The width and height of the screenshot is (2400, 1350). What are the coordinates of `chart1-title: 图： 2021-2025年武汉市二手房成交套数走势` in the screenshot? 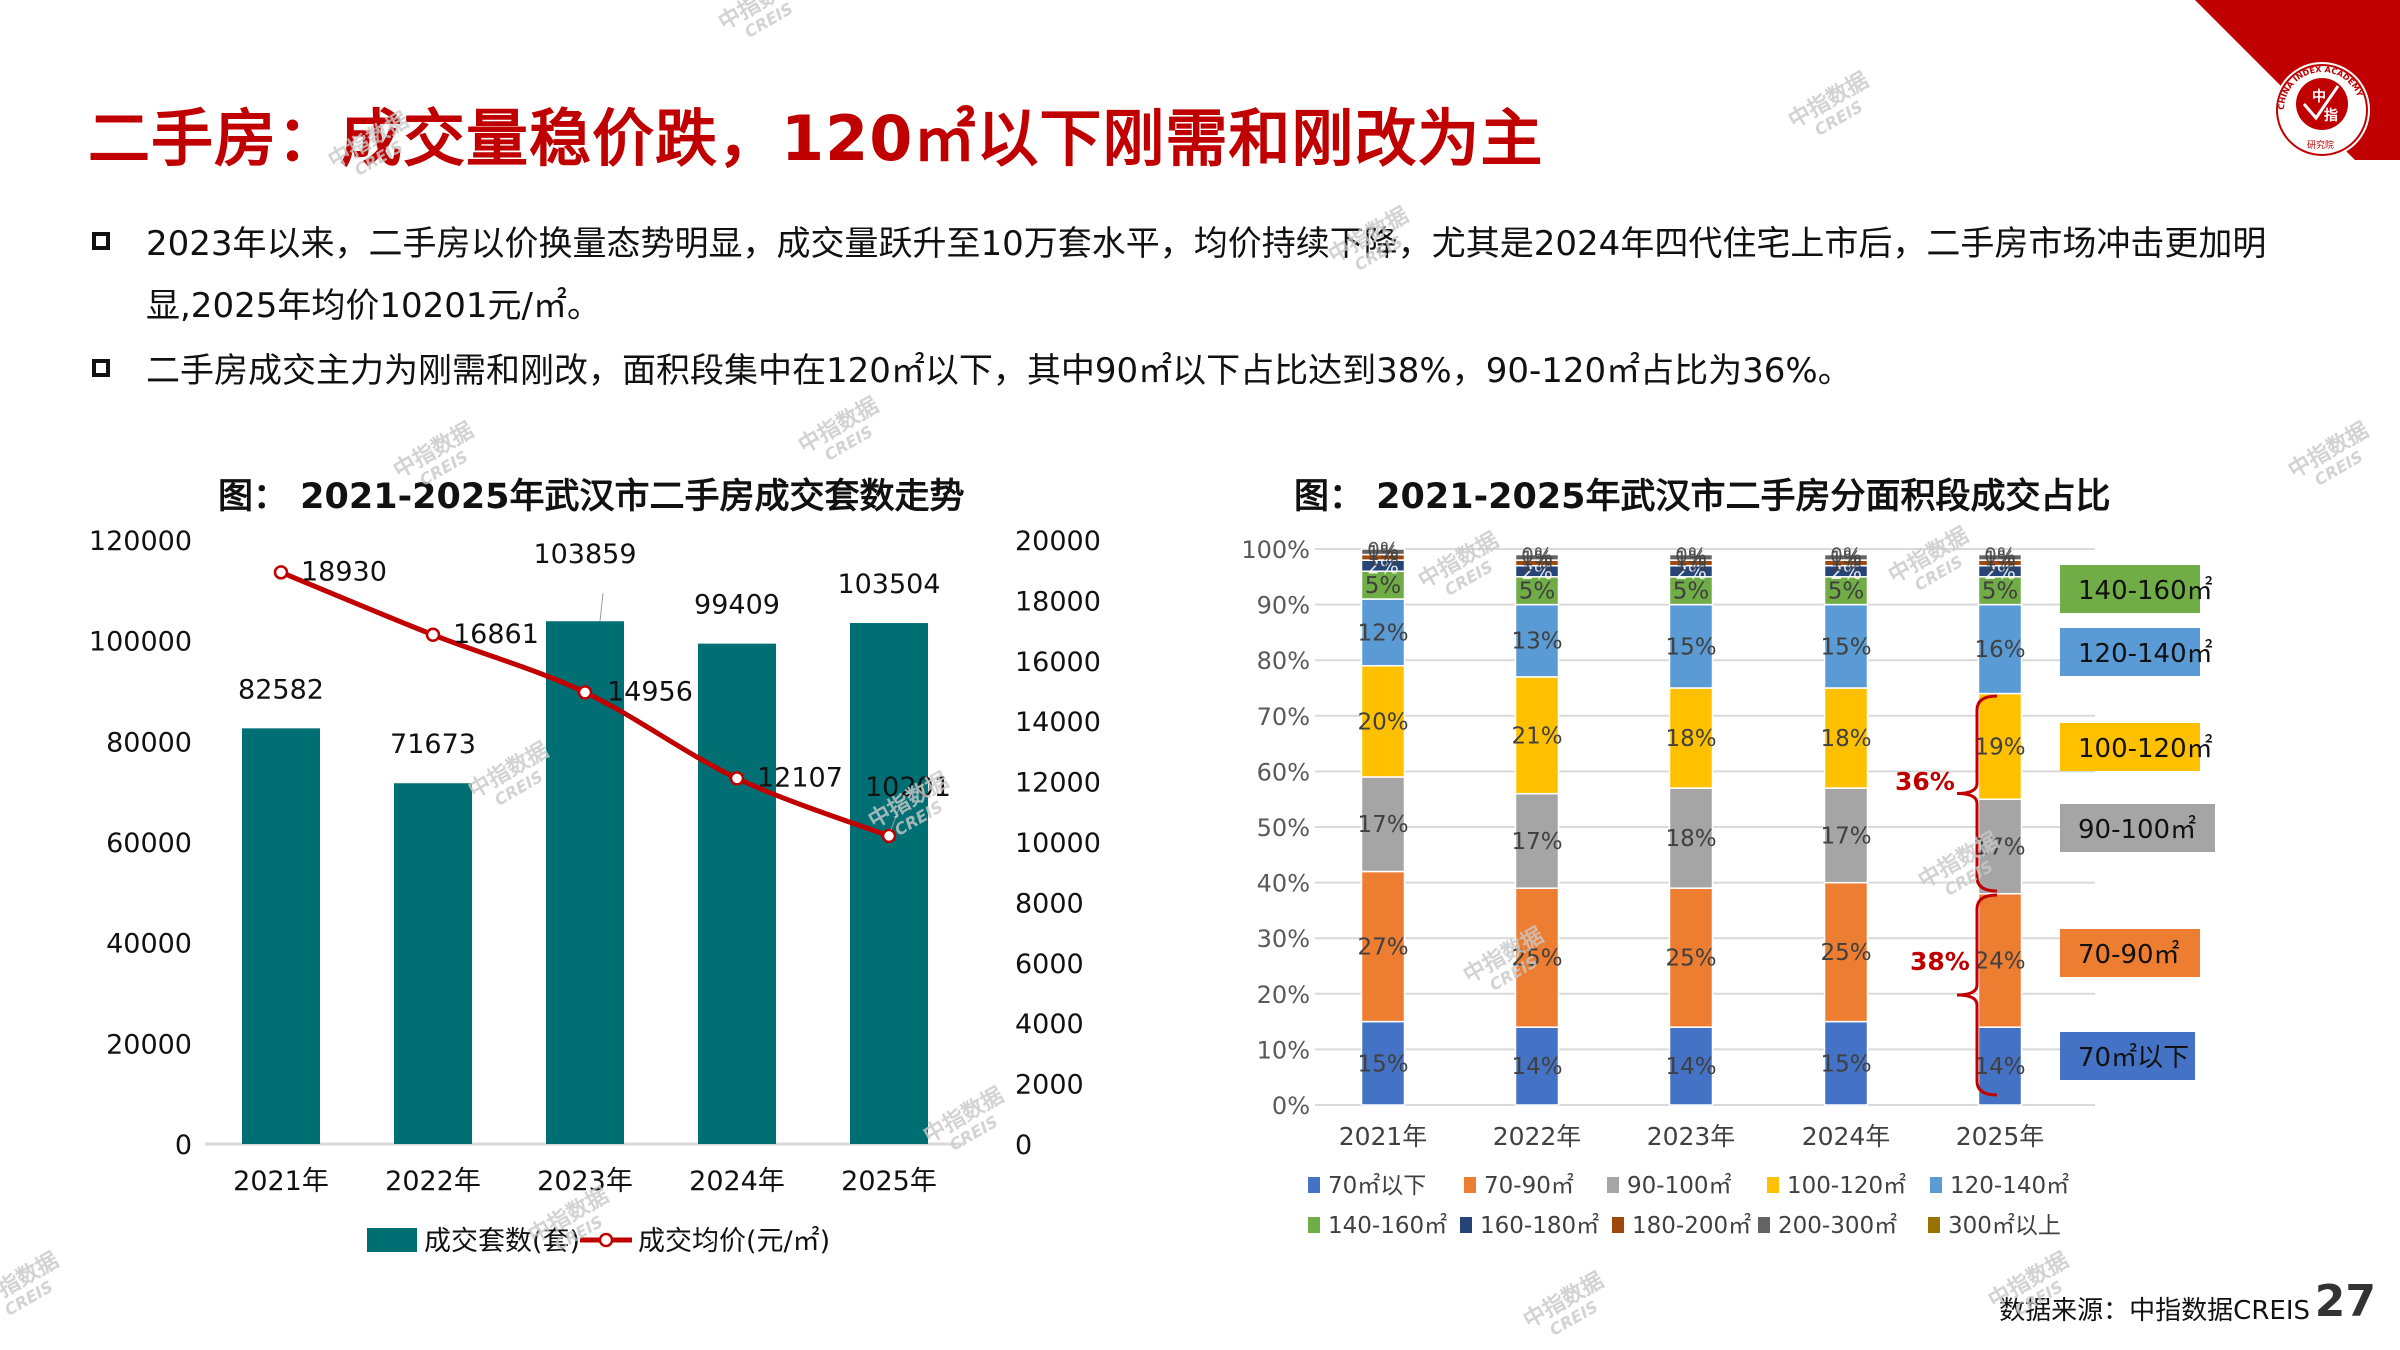 It's located at (591, 497).